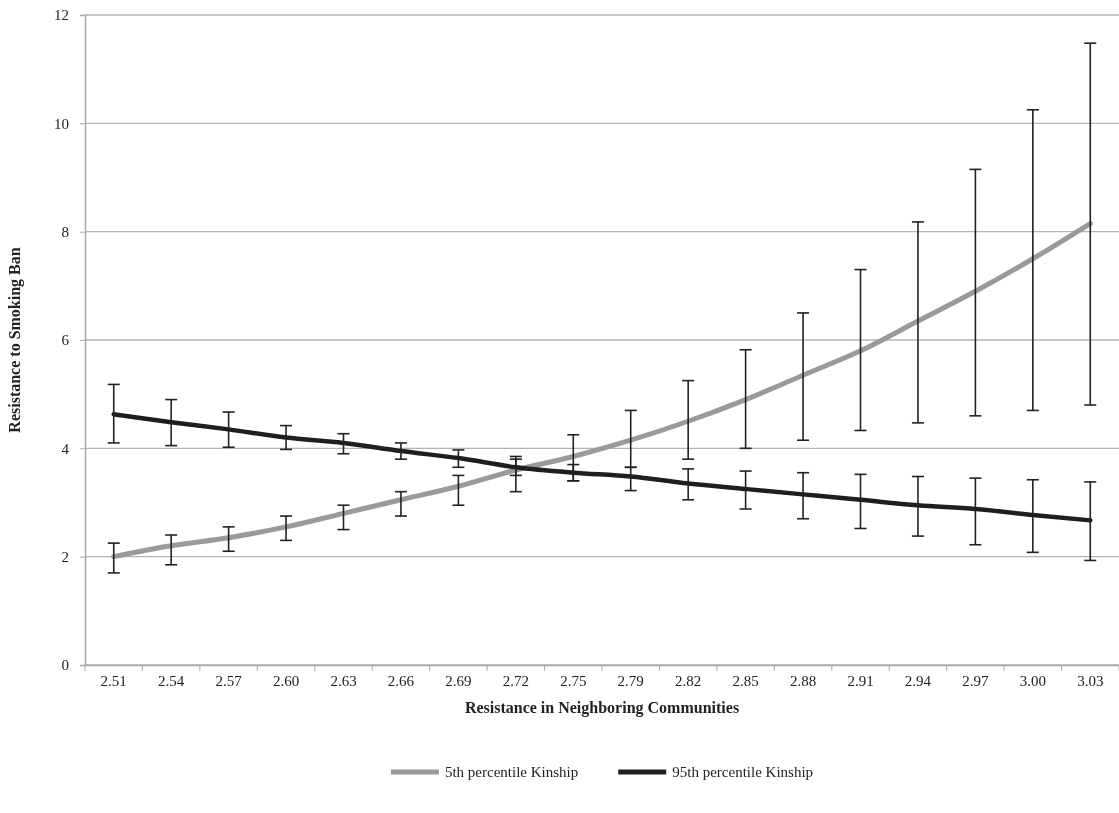  I want to click on x-tick-label: 2.97, so click(976, 681).